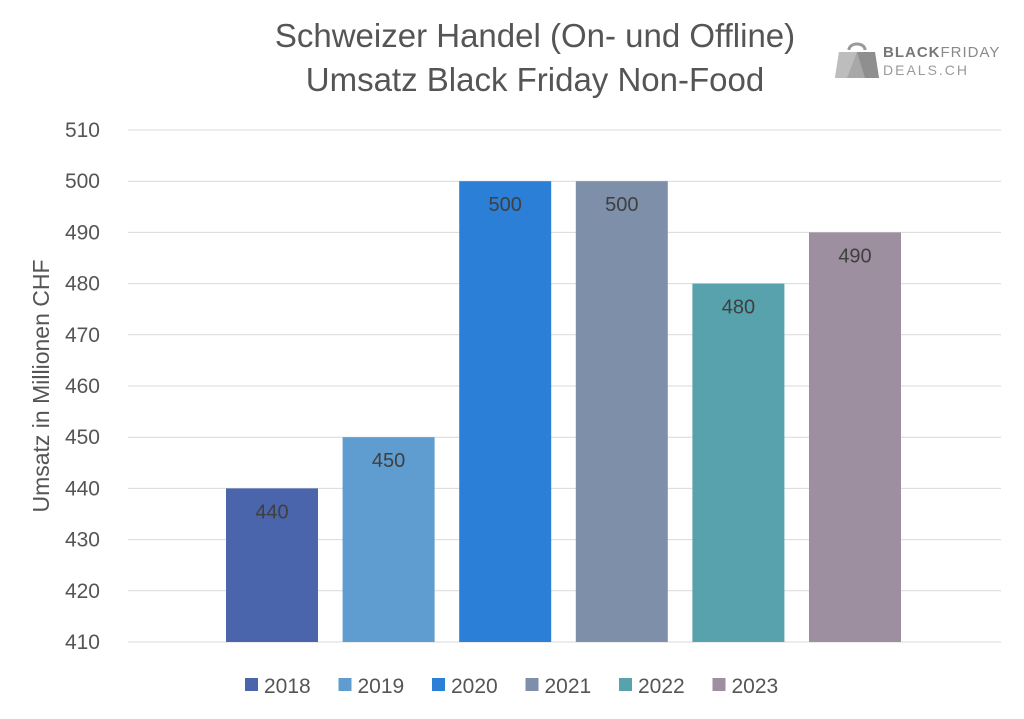 This screenshot has width=1024, height=719. I want to click on y-tick-label: 450, so click(82, 437).